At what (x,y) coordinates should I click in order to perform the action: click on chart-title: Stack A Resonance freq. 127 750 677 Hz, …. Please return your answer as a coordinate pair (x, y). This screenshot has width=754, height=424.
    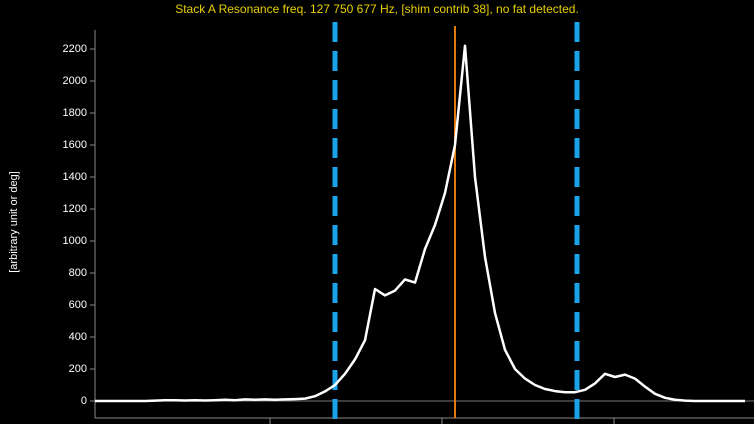
    Looking at the image, I should click on (377, 9).